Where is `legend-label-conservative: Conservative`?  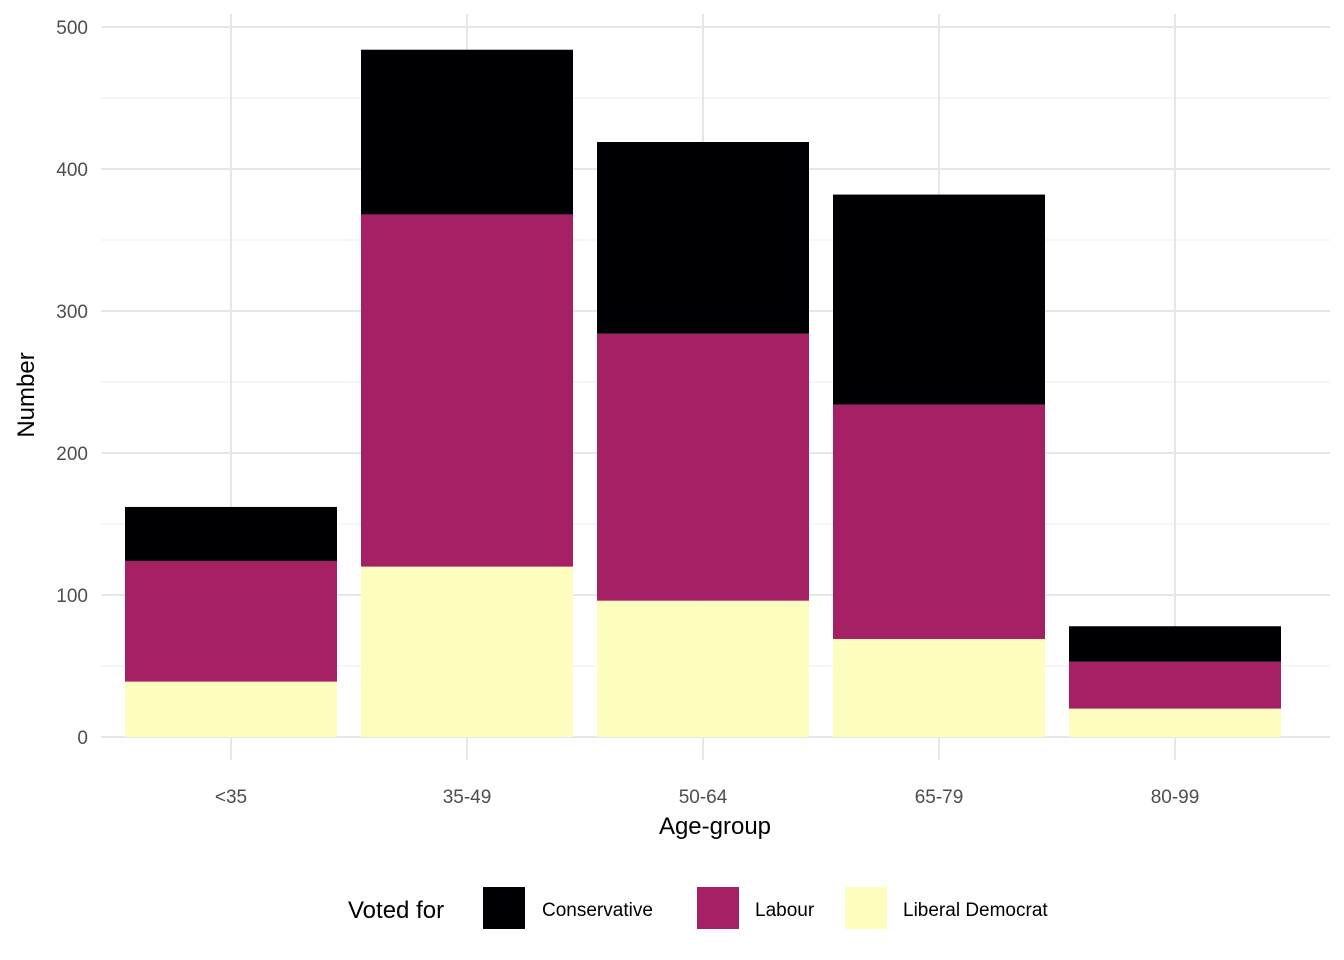 legend-label-conservative: Conservative is located at coordinates (597, 910).